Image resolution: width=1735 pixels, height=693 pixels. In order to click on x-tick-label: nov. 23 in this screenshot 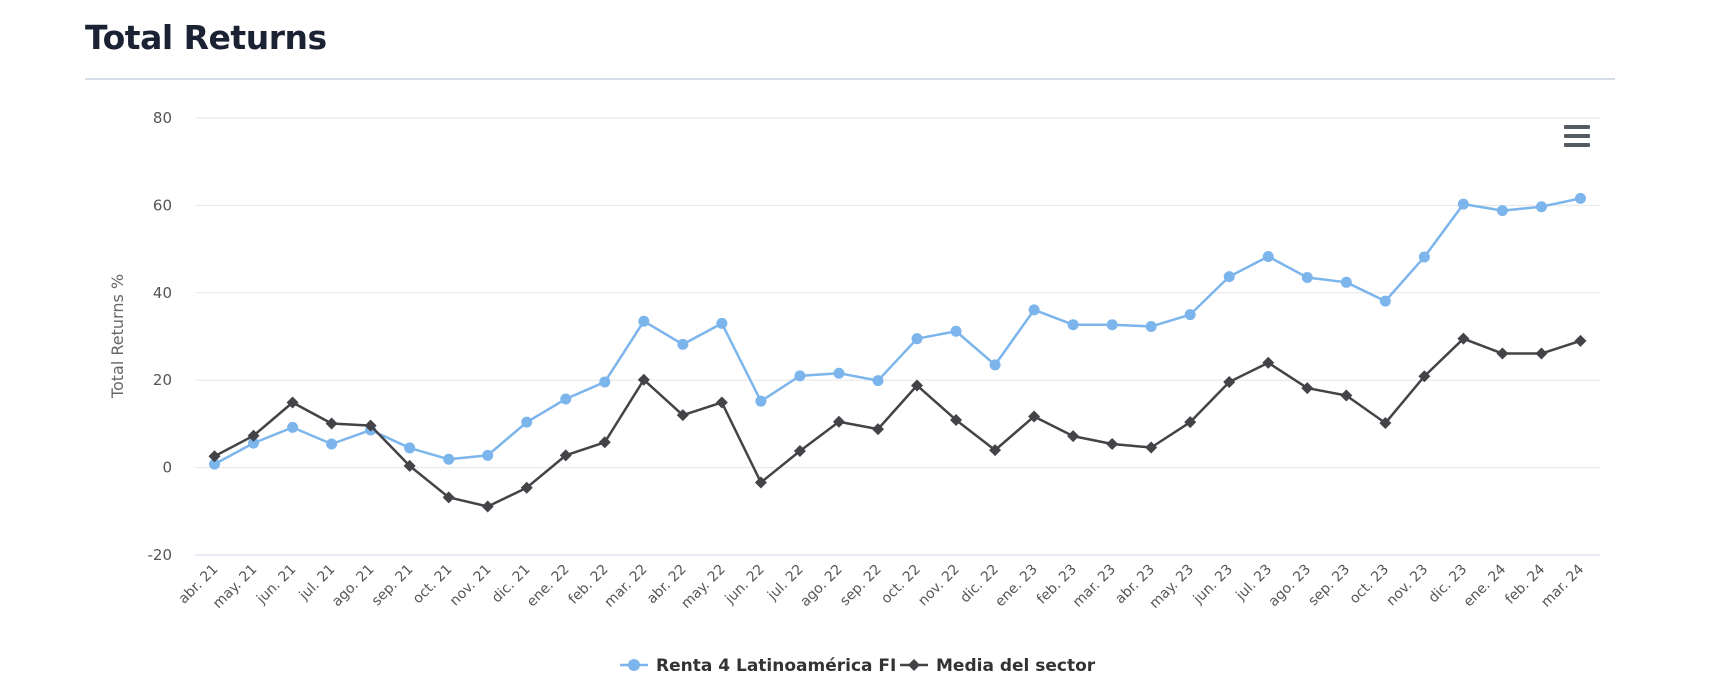, I will do `click(1408, 586)`.